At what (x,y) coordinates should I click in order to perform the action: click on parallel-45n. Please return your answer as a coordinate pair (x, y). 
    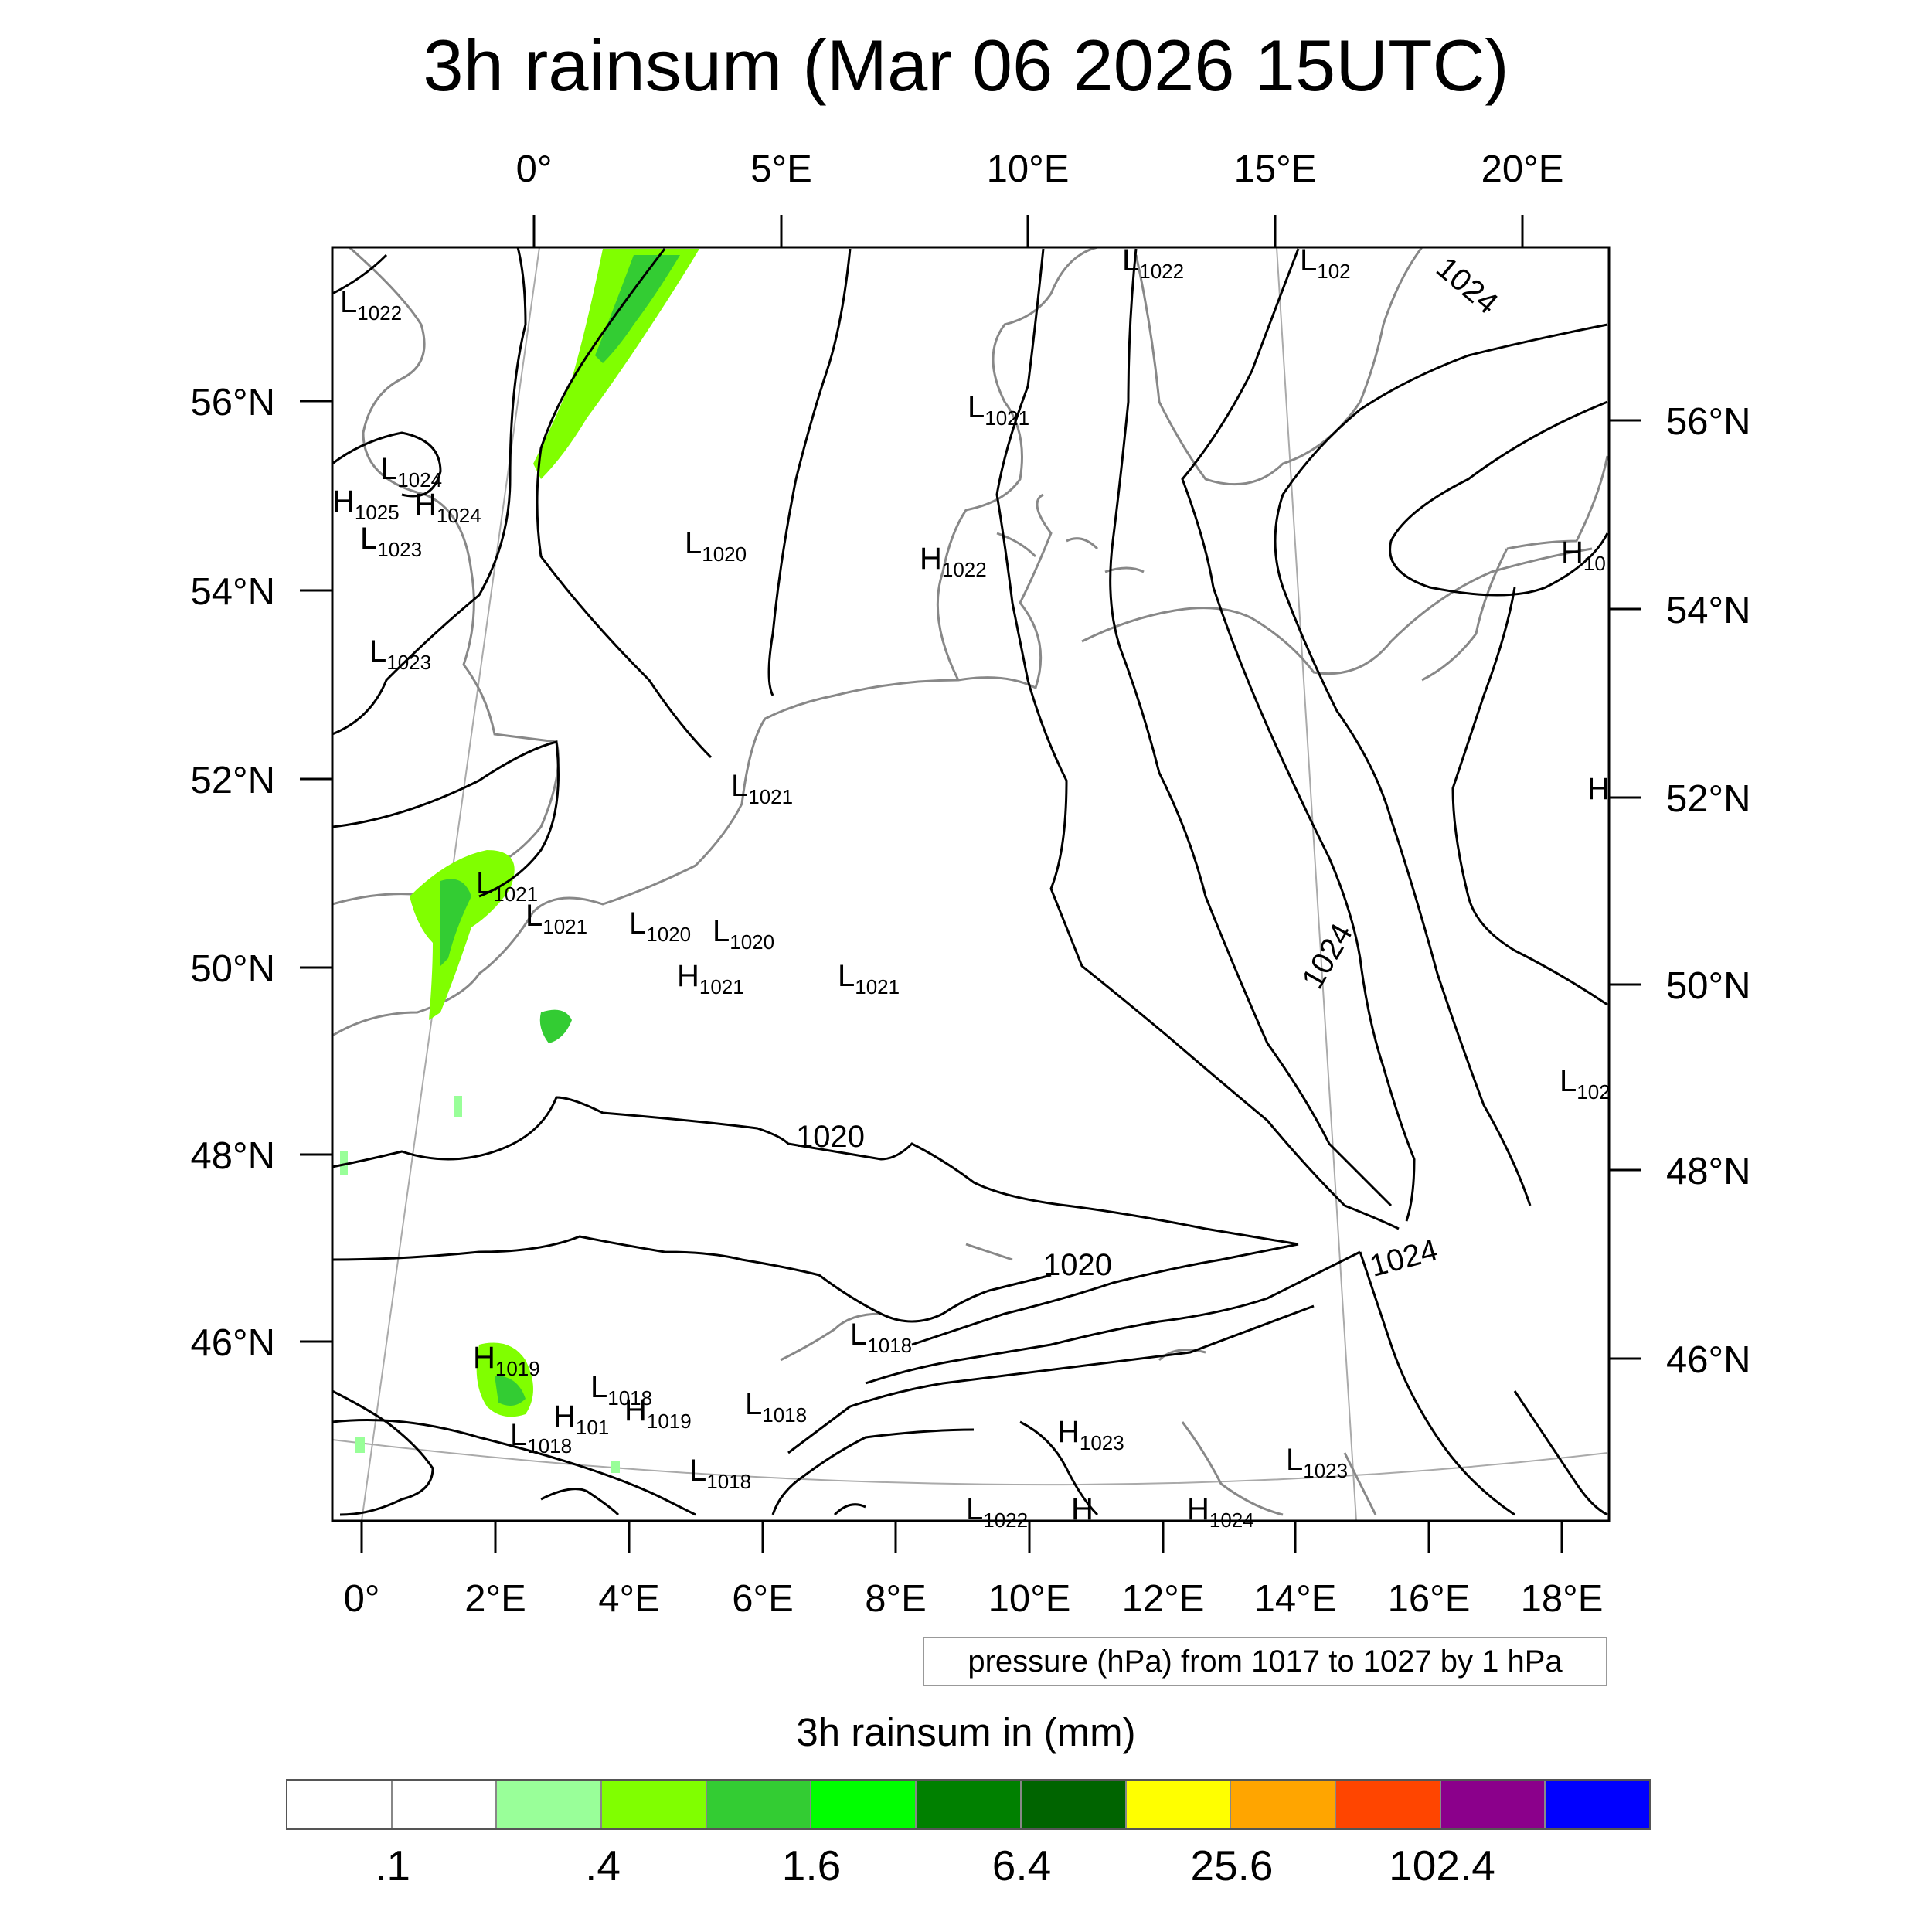
    Looking at the image, I should click on (970, 1462).